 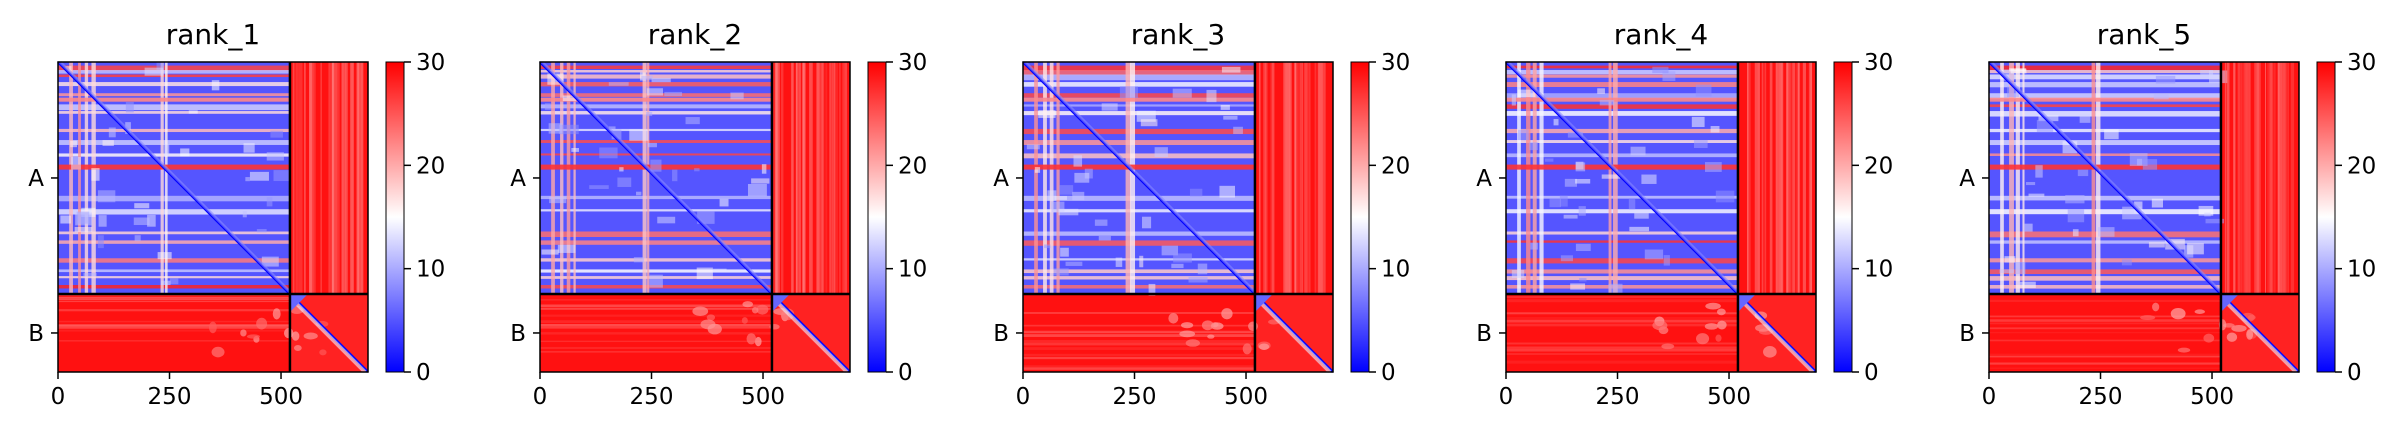 What do you see at coordinates (1484, 179) in the screenshot?
I see `y-tick-label: A` at bounding box center [1484, 179].